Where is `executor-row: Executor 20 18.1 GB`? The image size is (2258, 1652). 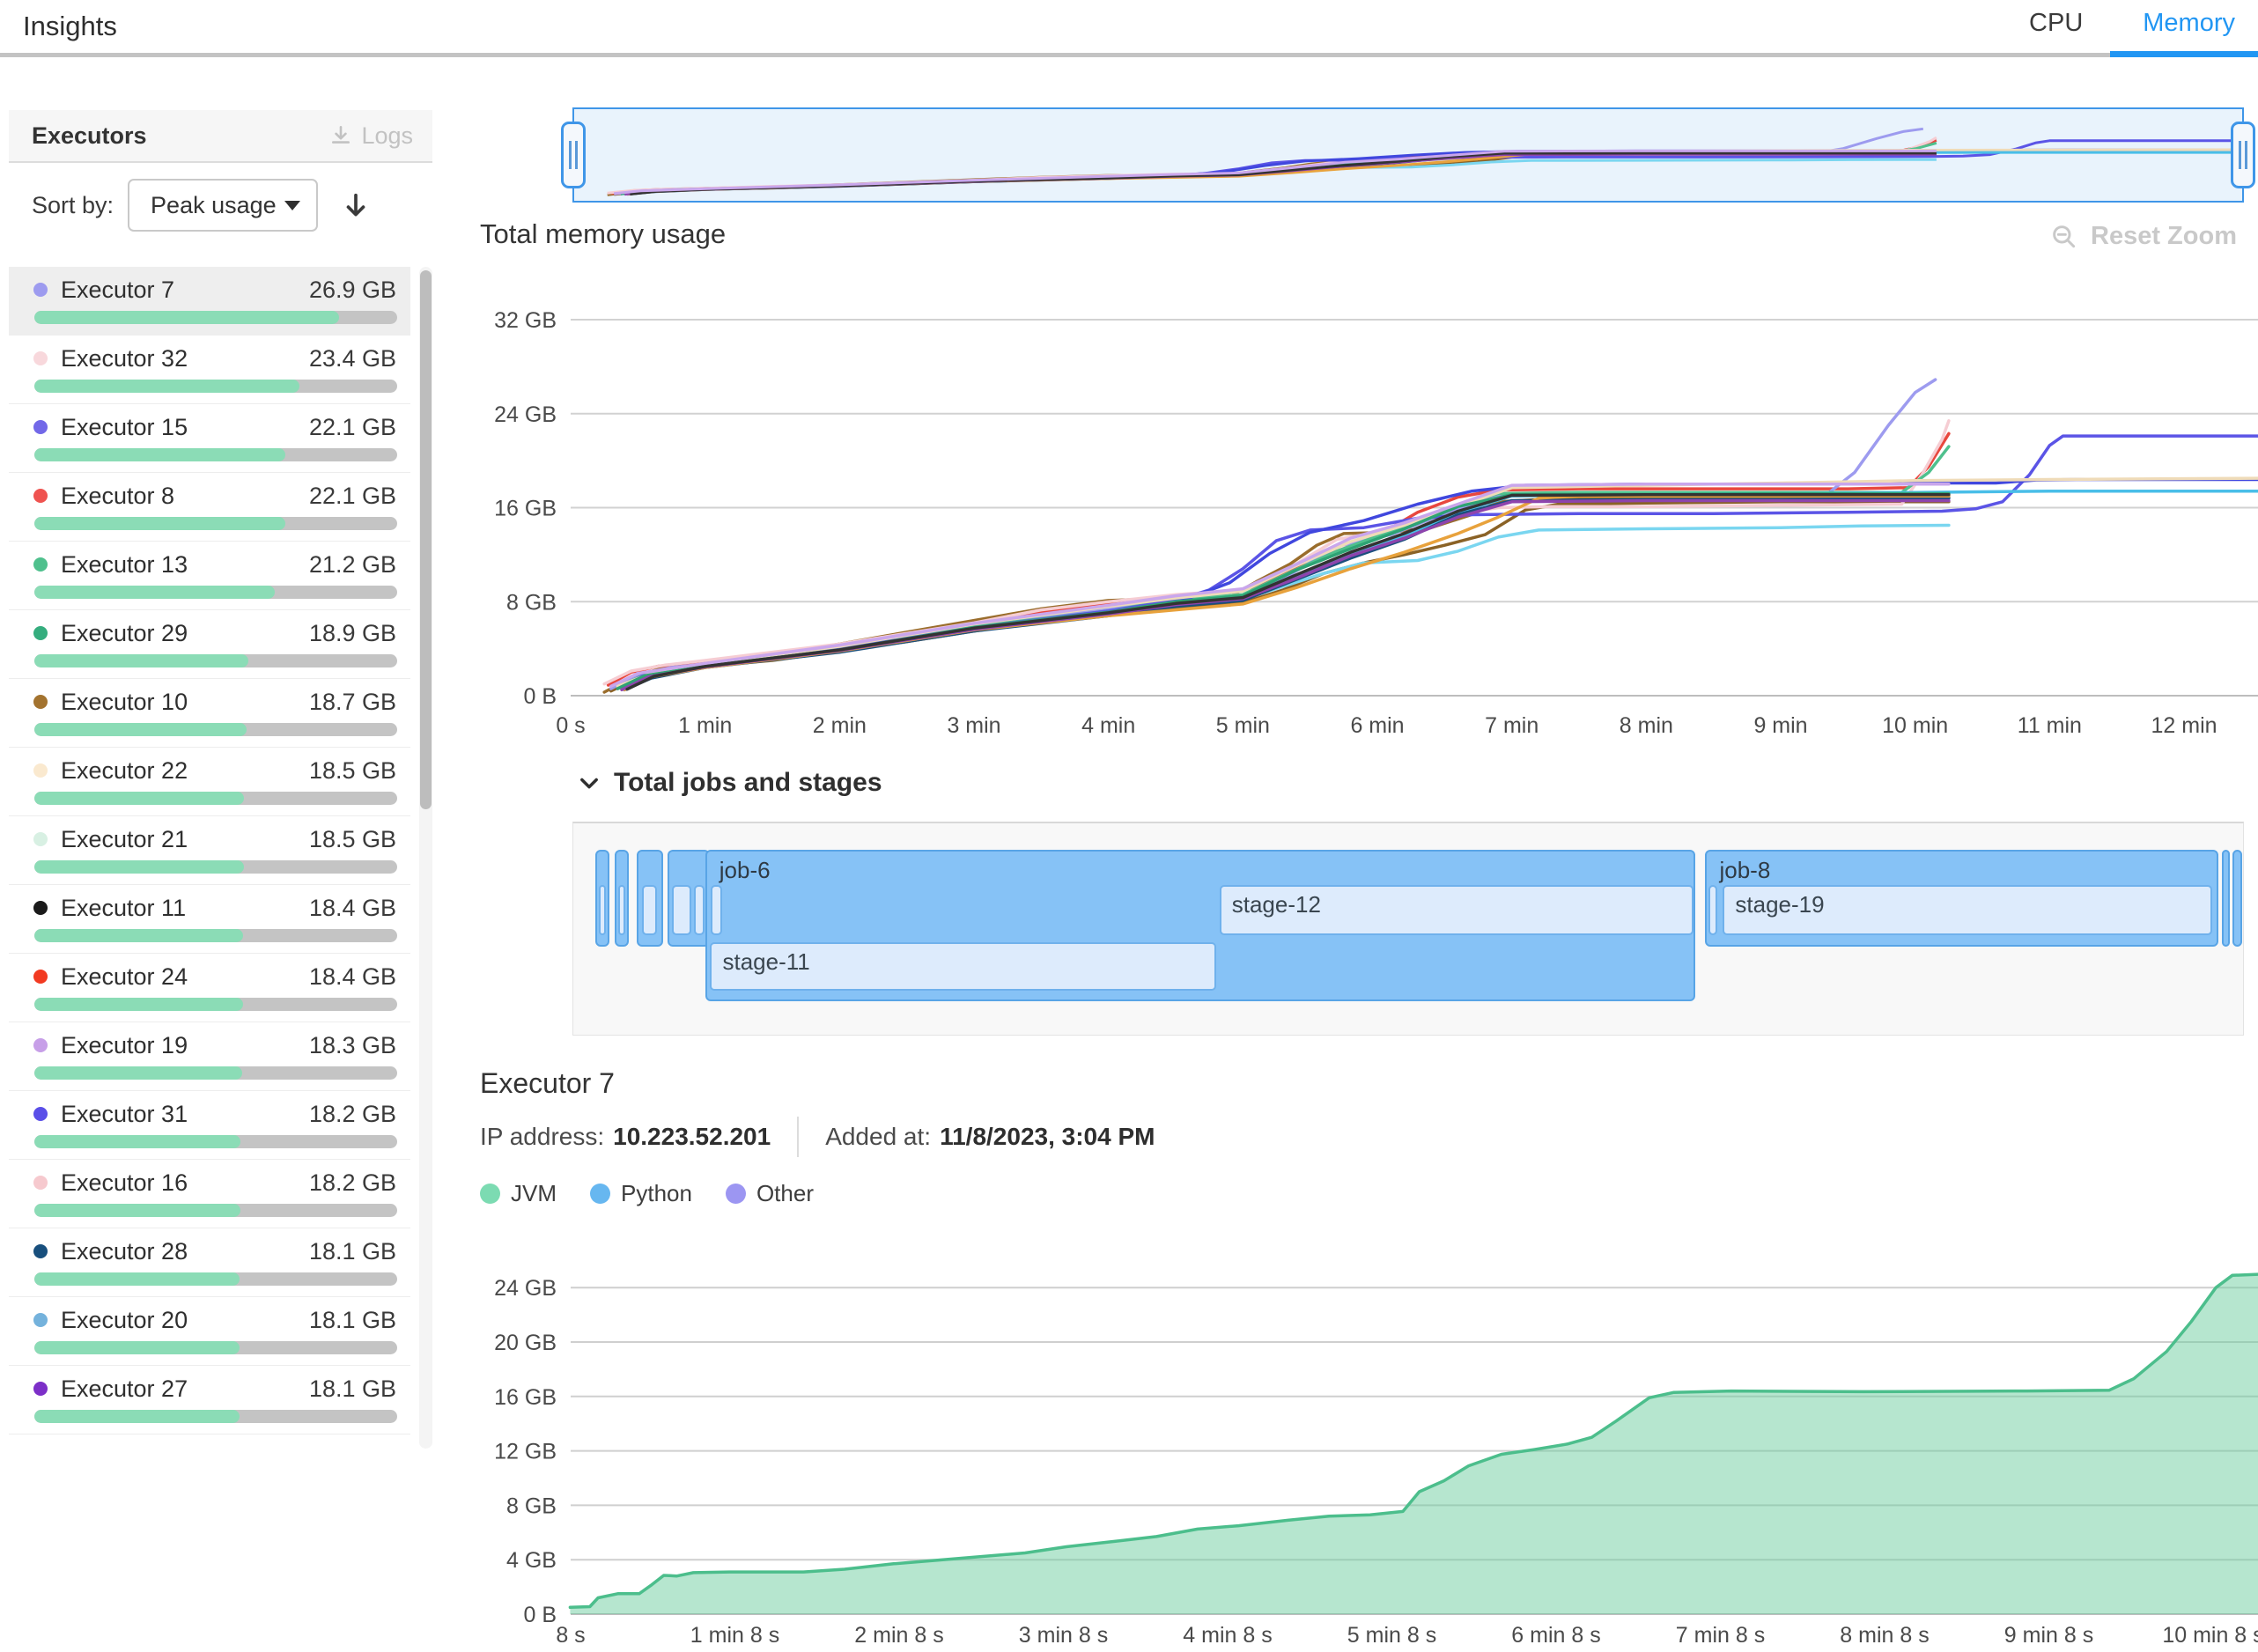 executor-row: Executor 20 18.1 GB is located at coordinates (209, 1331).